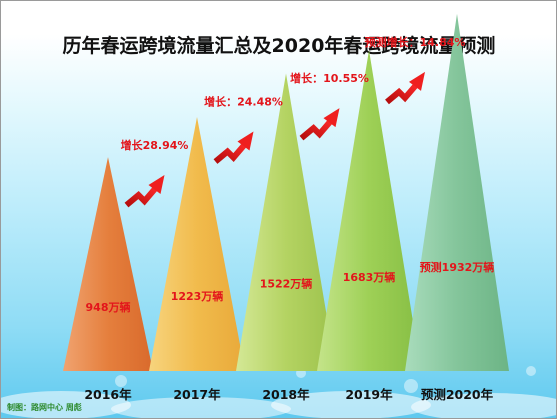  Describe the element at coordinates (369, 277) in the screenshot. I see `bar-value-label-3: 1683万辆` at that location.